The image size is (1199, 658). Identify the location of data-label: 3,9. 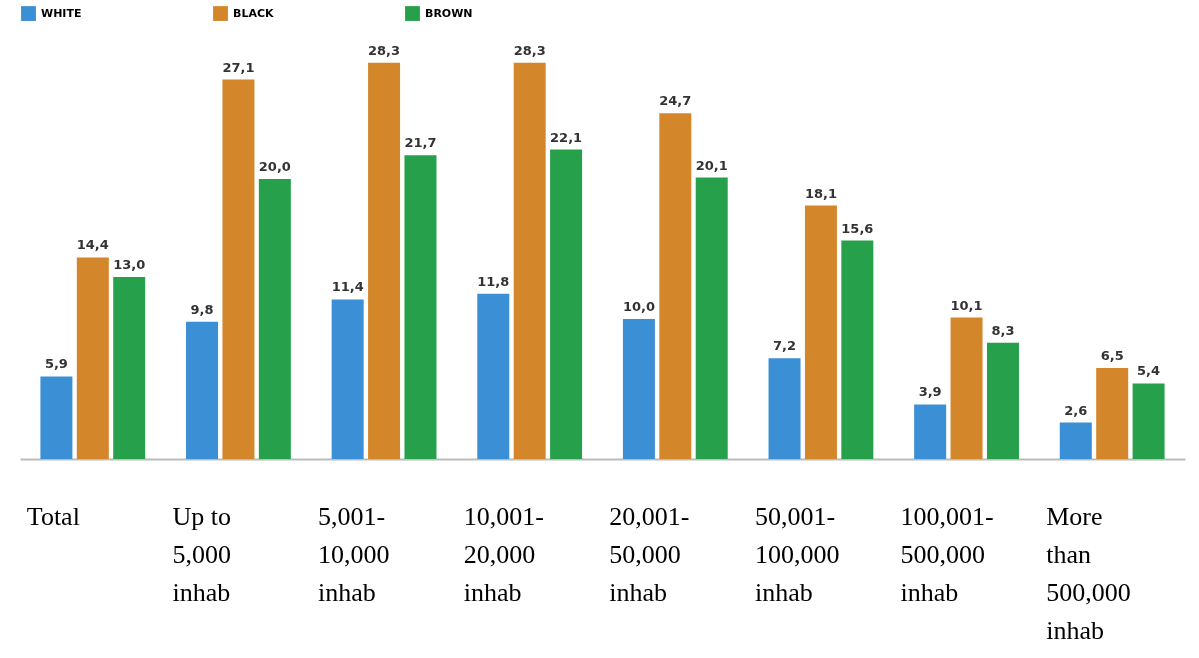
(930, 392).